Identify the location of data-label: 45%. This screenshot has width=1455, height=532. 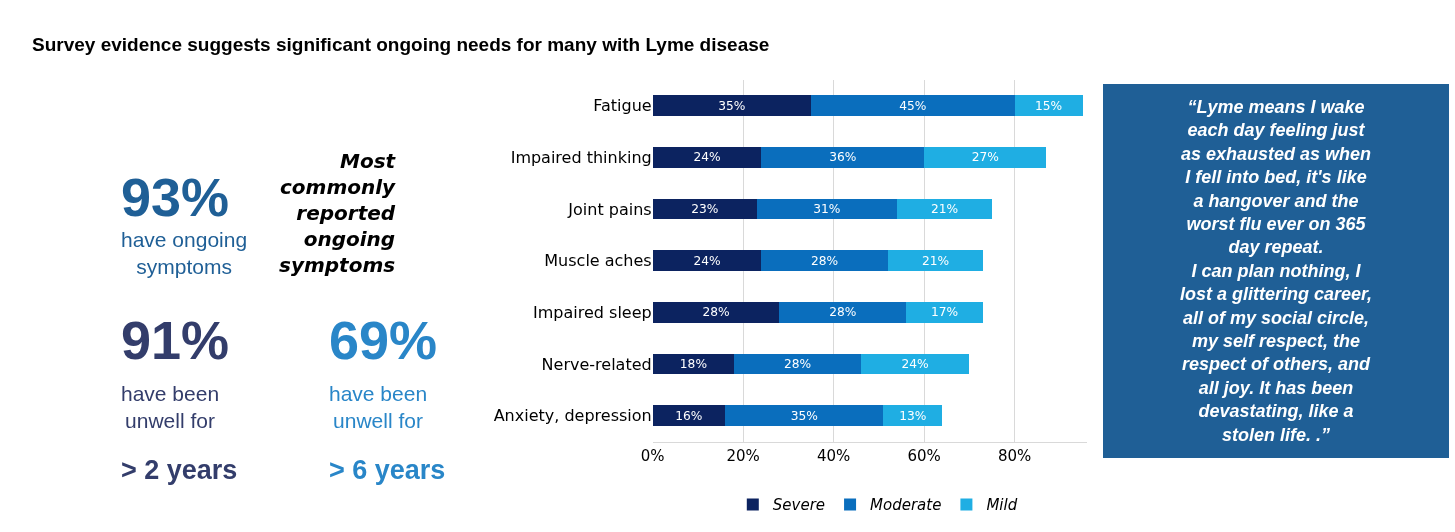
(913, 105).